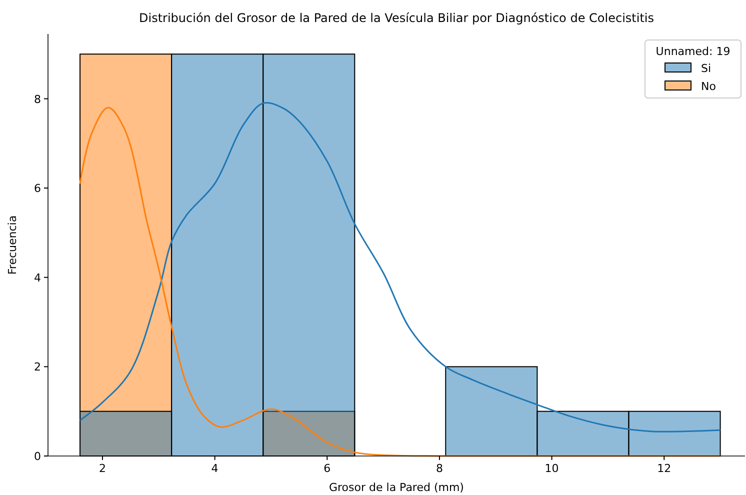 This screenshot has width=746, height=495. I want to click on chart-title: Distribución del Grosor de la Pared de la Vesícula Biliar por Diagnóstico de Colecistitis, so click(396, 18).